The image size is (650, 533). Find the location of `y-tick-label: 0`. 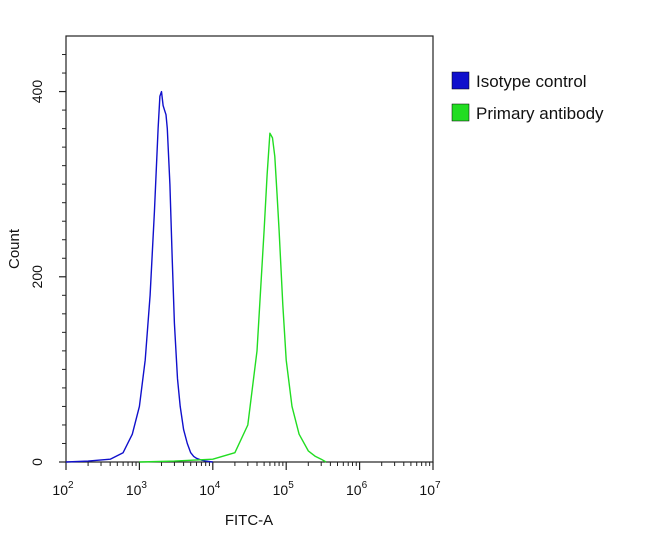

y-tick-label: 0 is located at coordinates (37, 462).